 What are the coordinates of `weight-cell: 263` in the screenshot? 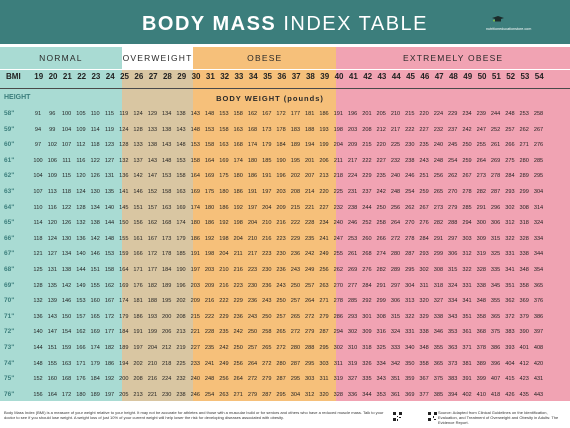 It's located at (324, 285).